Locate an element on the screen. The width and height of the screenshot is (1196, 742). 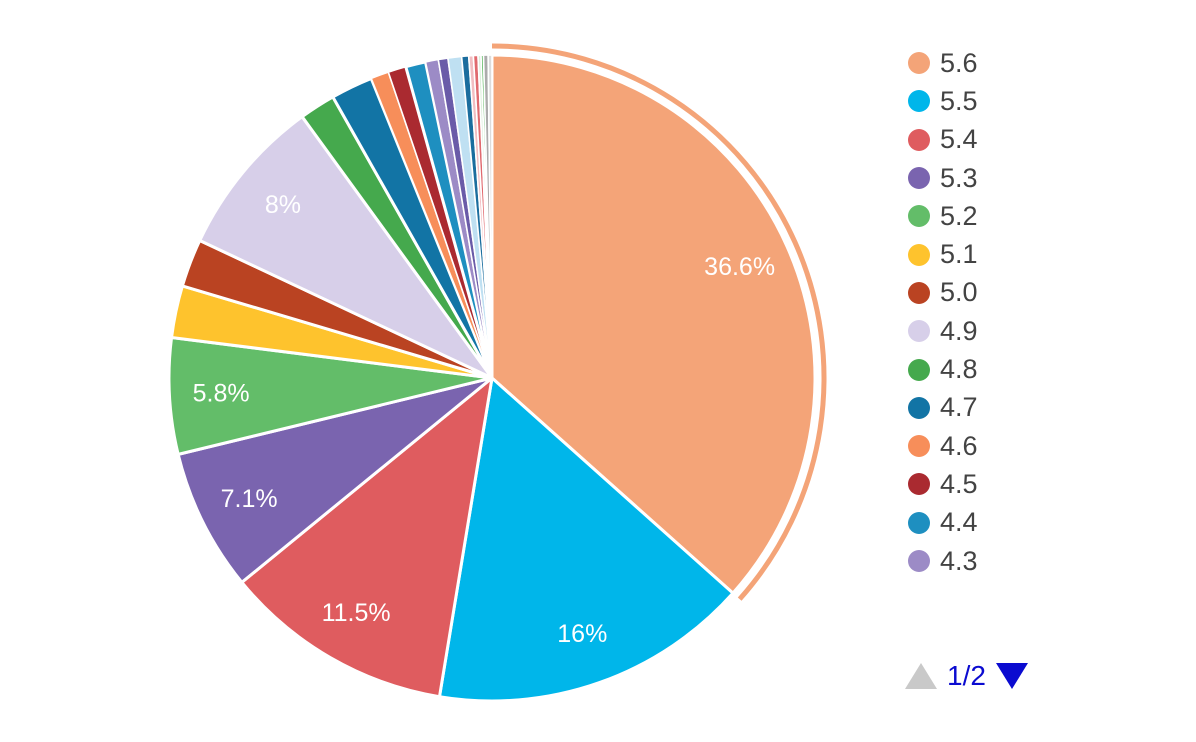
legend-label: 4.5 is located at coordinates (959, 483).